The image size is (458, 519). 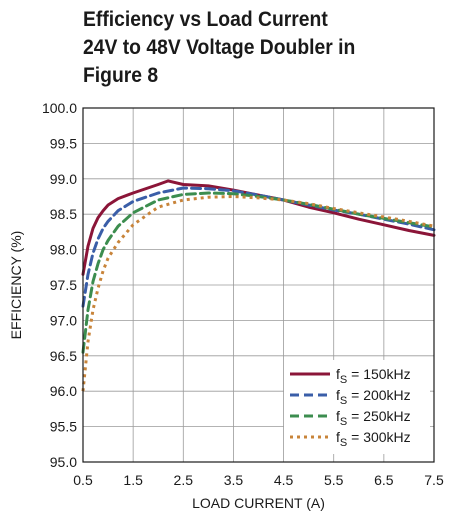 I want to click on y-tick-label: 100.0, so click(x=59, y=108).